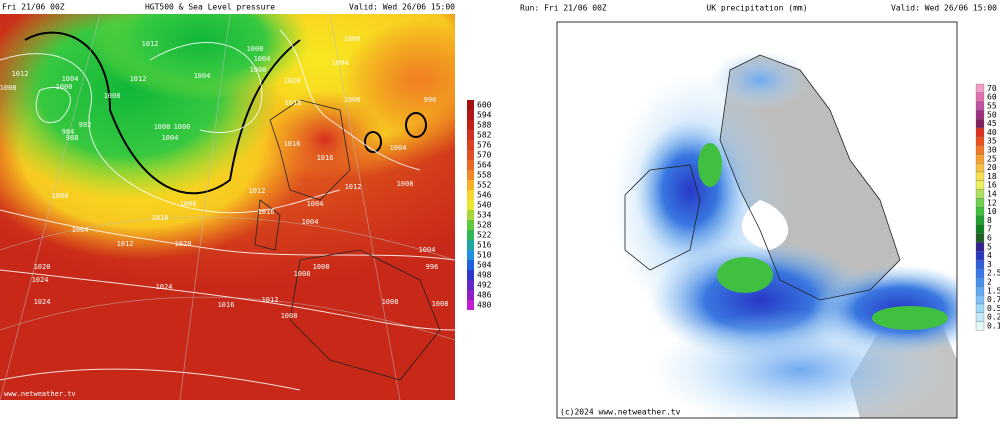 The height and width of the screenshot is (429, 1000). What do you see at coordinates (484, 115) in the screenshot?
I see `colorbar-label: 594` at bounding box center [484, 115].